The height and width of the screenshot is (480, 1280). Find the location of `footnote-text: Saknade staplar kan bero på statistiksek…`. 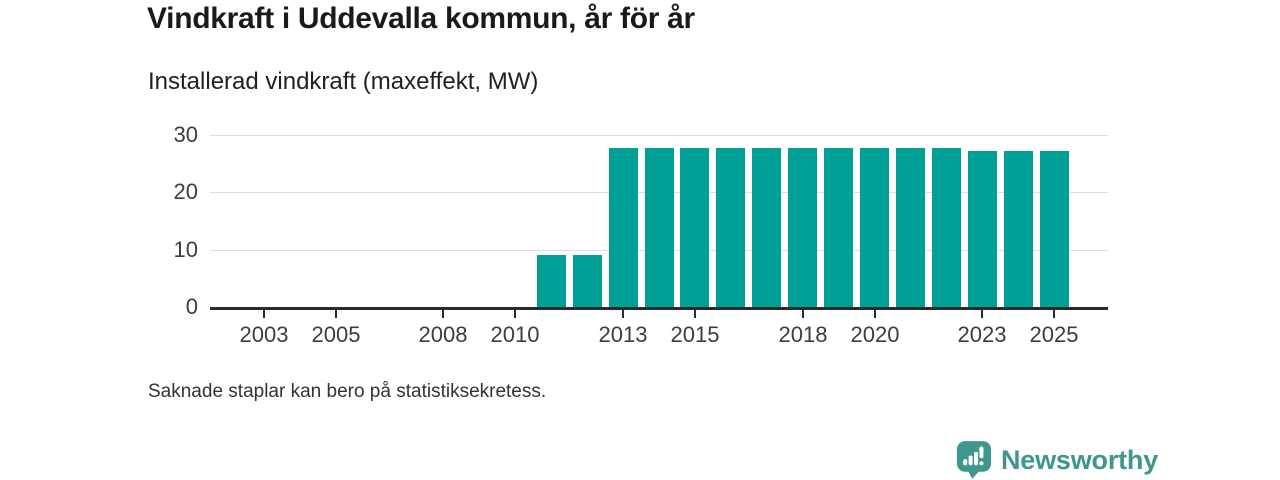

footnote-text: Saknade staplar kan bero på statistiksek… is located at coordinates (347, 391).